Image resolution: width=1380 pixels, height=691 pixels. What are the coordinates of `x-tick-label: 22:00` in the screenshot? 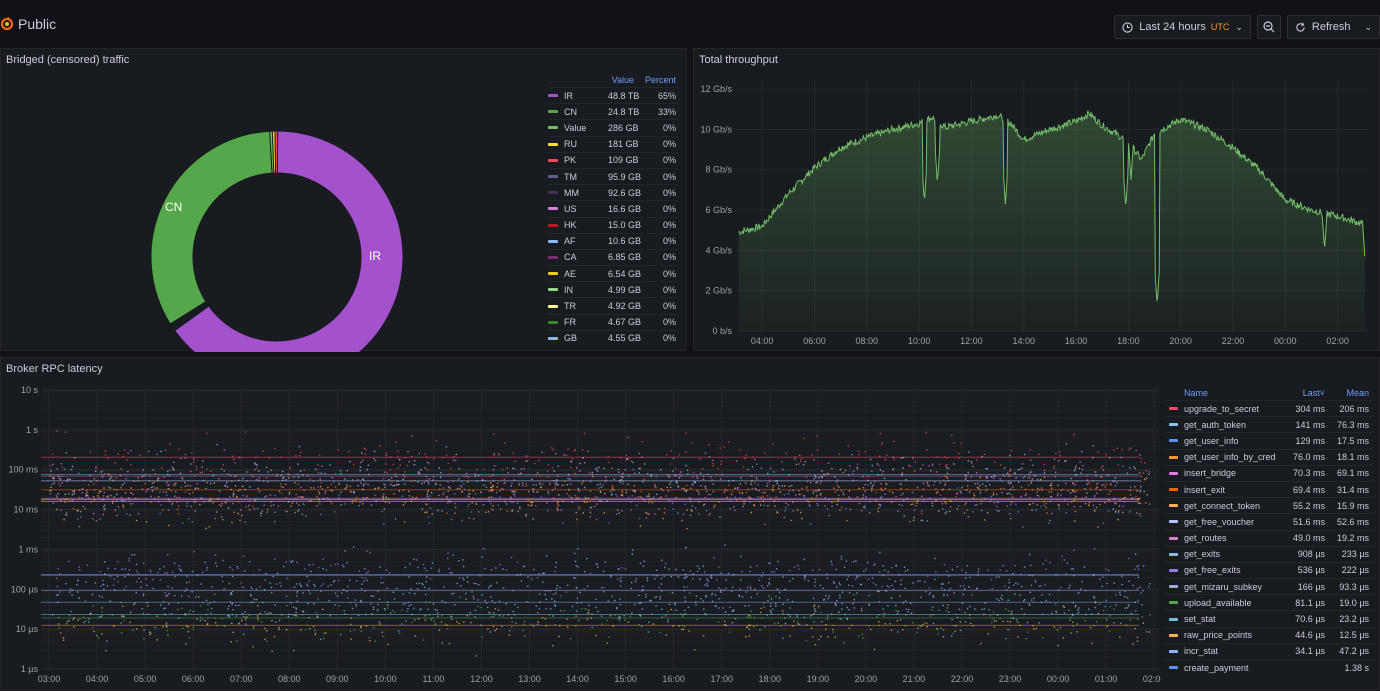 It's located at (1233, 341).